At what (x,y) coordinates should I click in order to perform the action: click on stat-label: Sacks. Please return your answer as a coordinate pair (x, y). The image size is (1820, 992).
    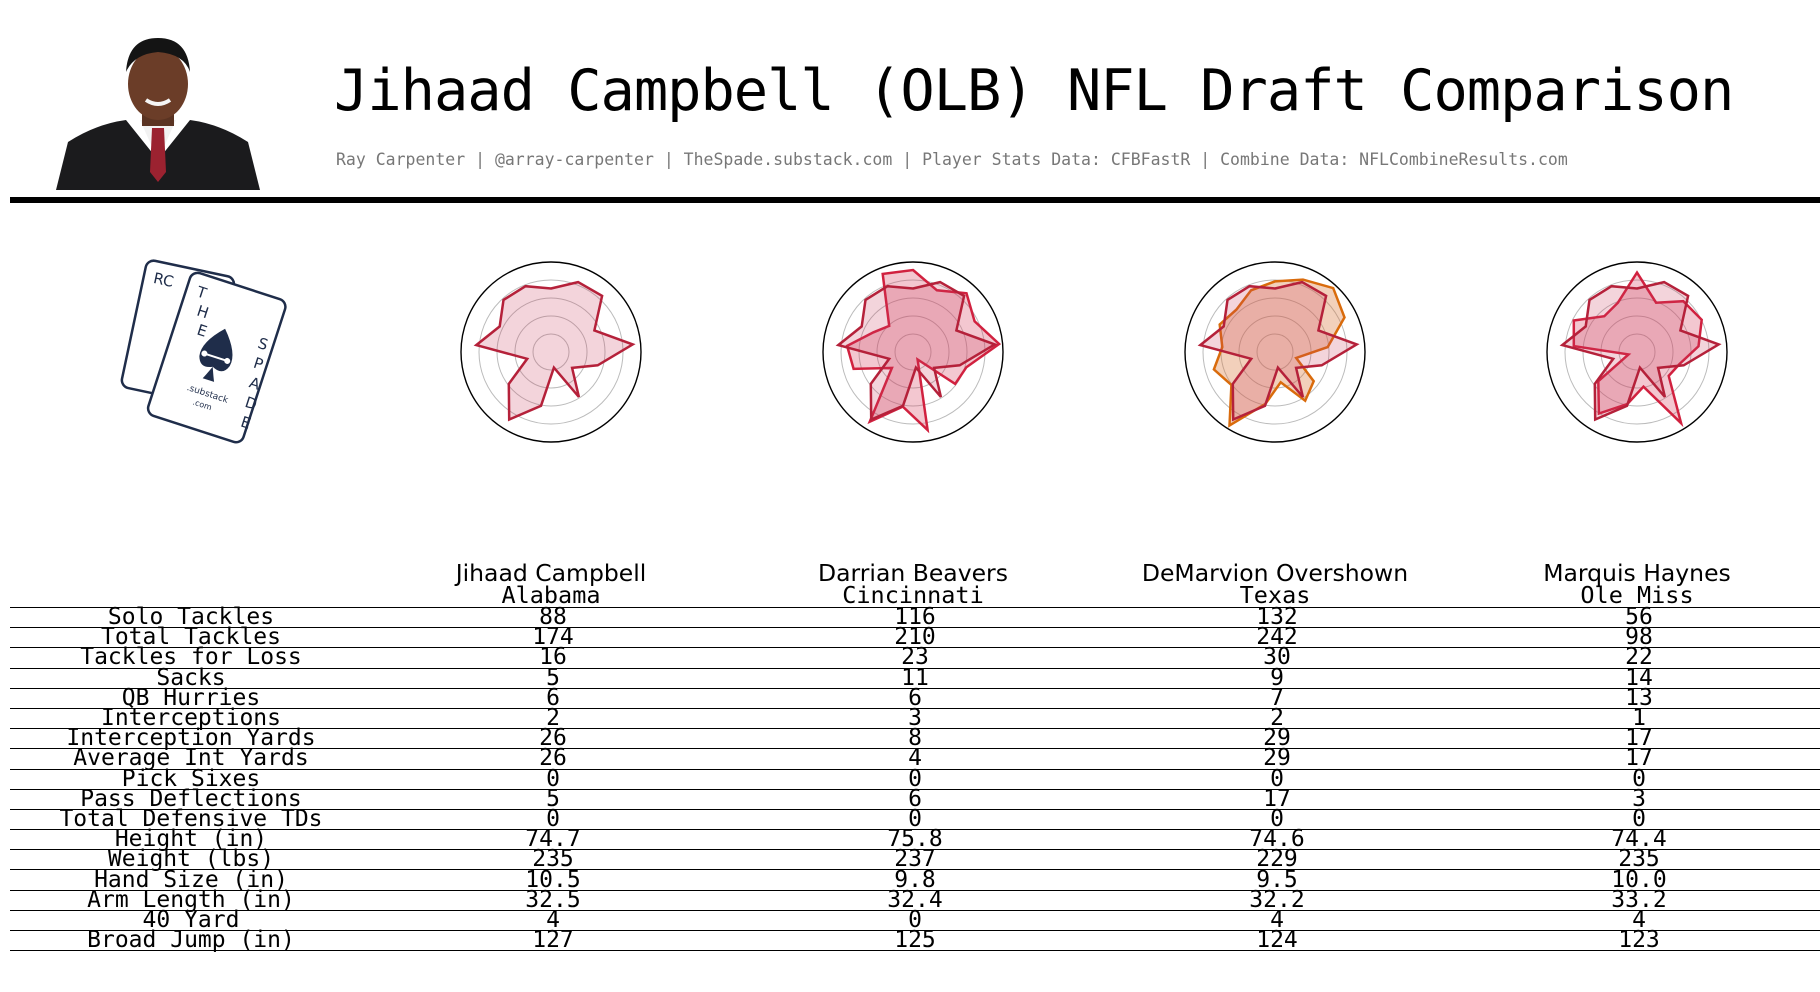
    Looking at the image, I should click on (191, 677).